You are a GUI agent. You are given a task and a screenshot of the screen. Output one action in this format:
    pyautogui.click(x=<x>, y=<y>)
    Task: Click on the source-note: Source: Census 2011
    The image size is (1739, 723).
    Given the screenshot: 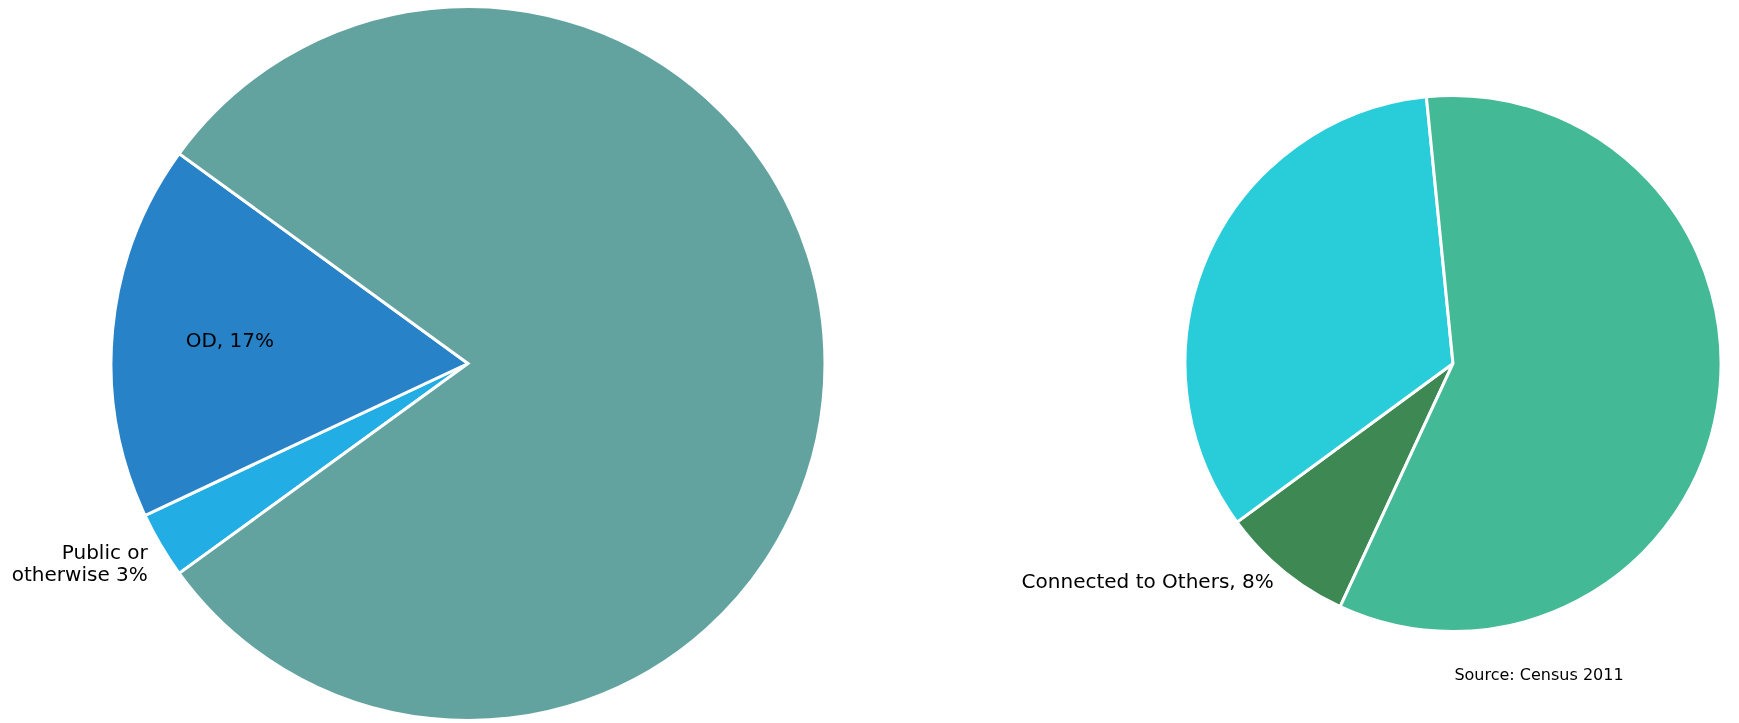 What is the action you would take?
    pyautogui.click(x=1539, y=674)
    